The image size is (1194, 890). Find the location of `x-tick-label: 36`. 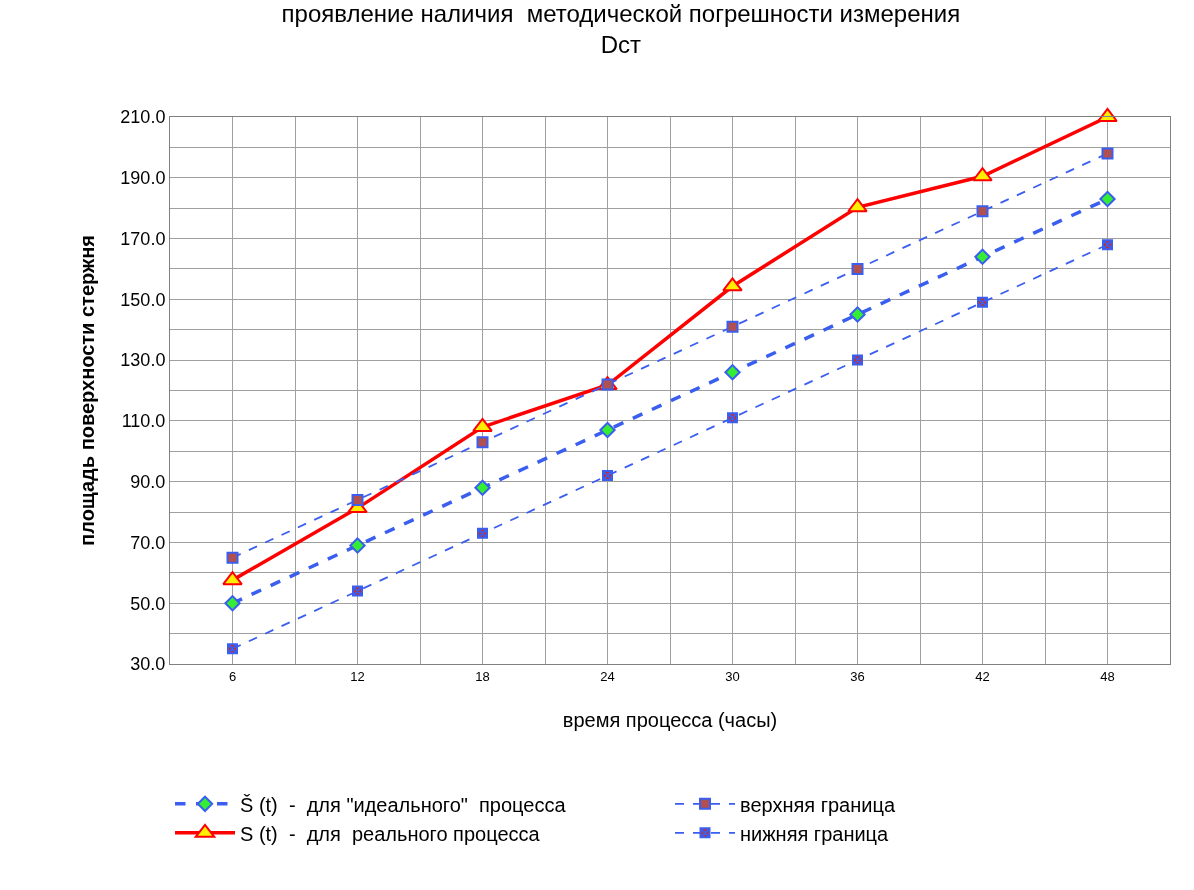

x-tick-label: 36 is located at coordinates (857, 676).